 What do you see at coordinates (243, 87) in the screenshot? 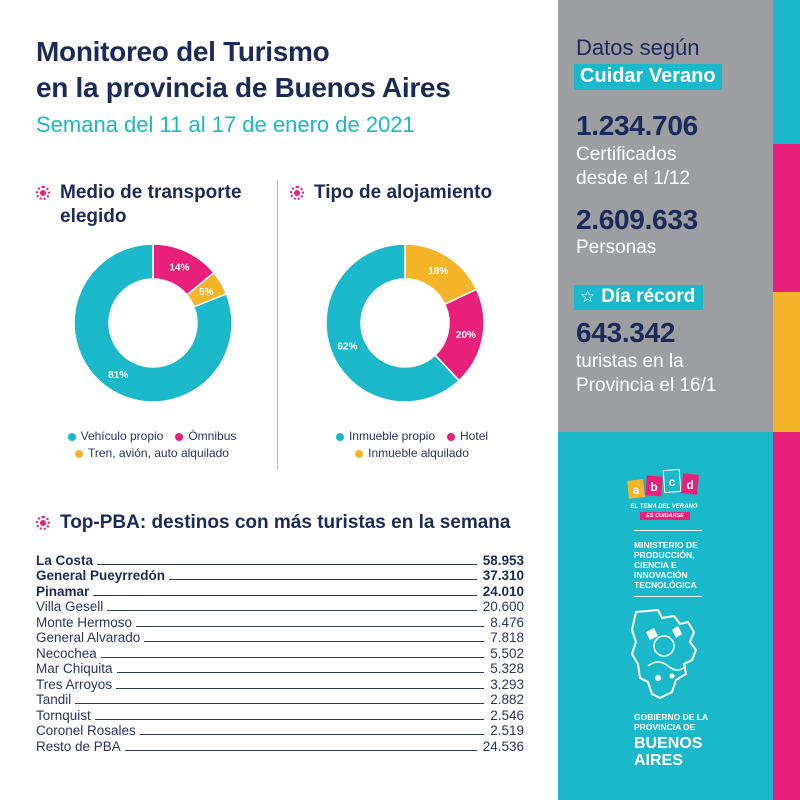
I see `title-line-2: en la provincia de Buenos Aires` at bounding box center [243, 87].